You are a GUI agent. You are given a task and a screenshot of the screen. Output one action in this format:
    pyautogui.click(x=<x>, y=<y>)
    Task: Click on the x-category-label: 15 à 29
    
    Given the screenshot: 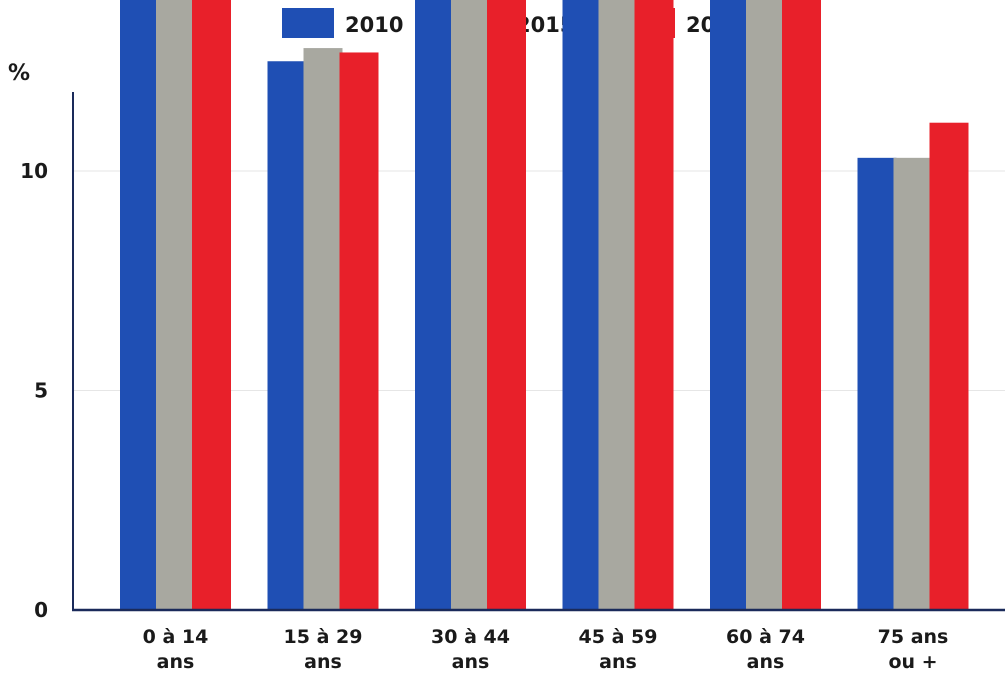 What is the action you would take?
    pyautogui.click(x=323, y=637)
    